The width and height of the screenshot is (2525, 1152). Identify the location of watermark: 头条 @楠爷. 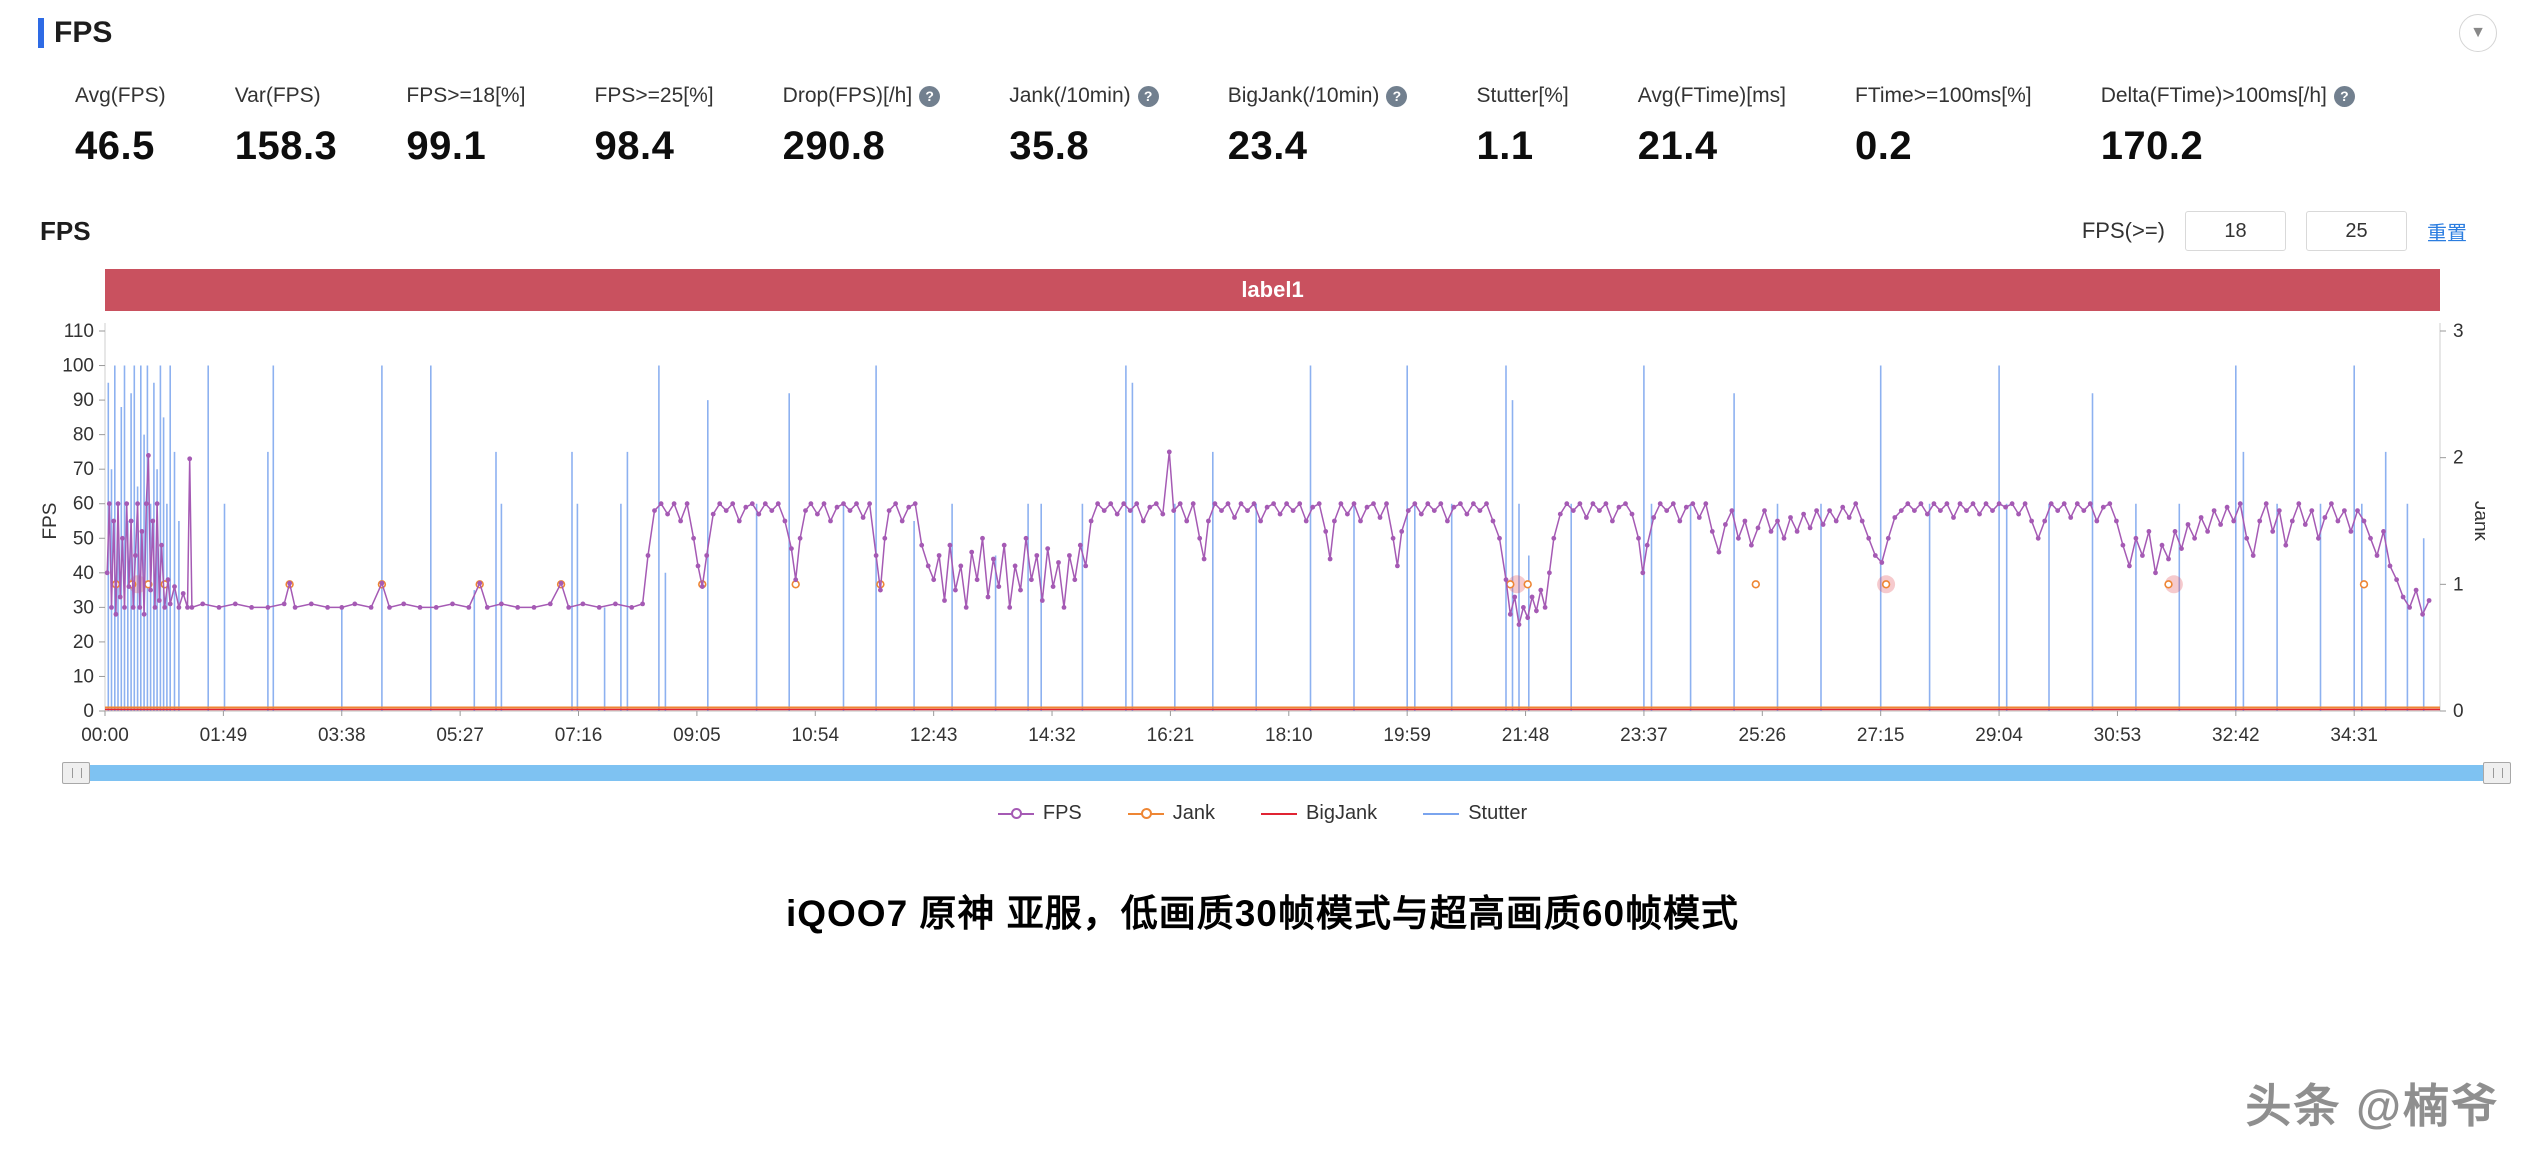
(2372, 1106).